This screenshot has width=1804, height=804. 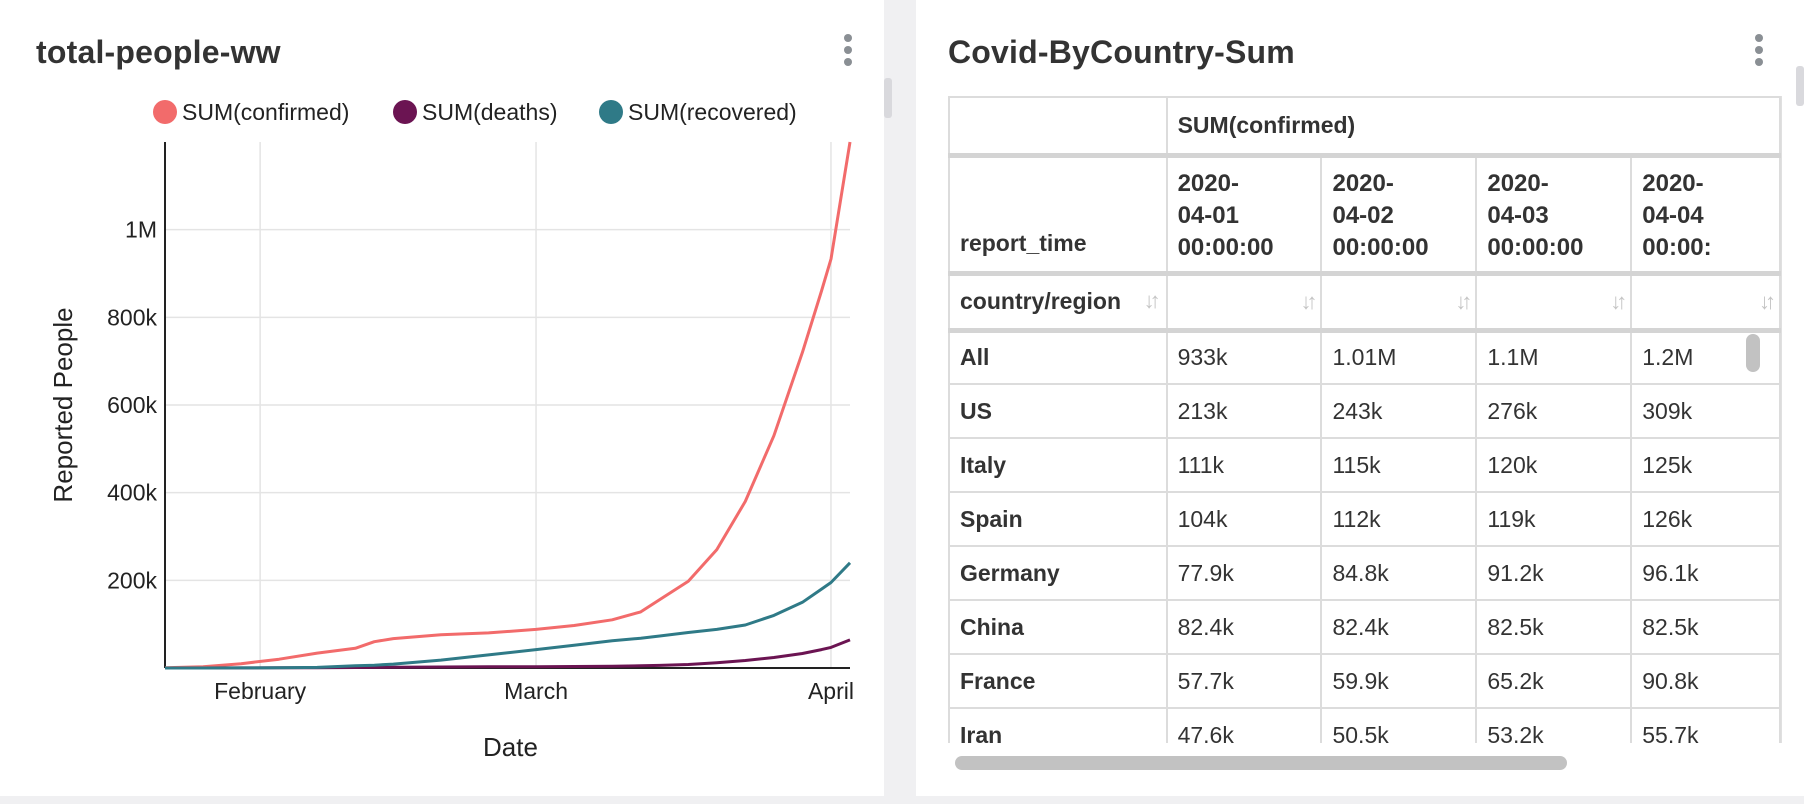 I want to click on row-country-label: US, so click(x=1058, y=411).